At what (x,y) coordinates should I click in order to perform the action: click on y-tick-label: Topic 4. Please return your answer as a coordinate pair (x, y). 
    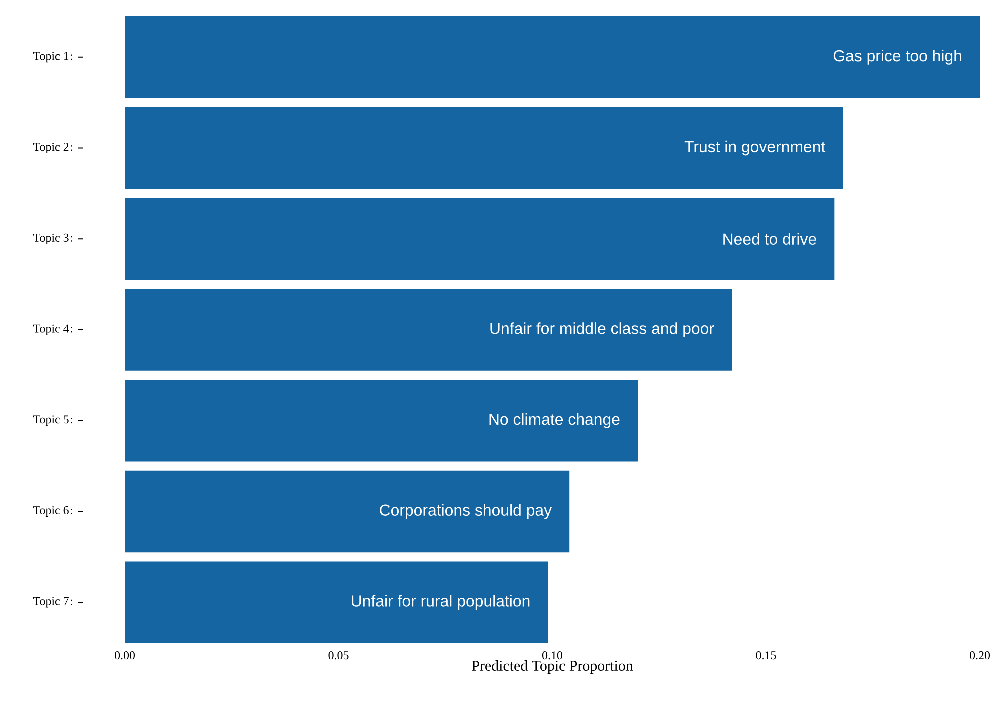
    Looking at the image, I should click on (51, 330).